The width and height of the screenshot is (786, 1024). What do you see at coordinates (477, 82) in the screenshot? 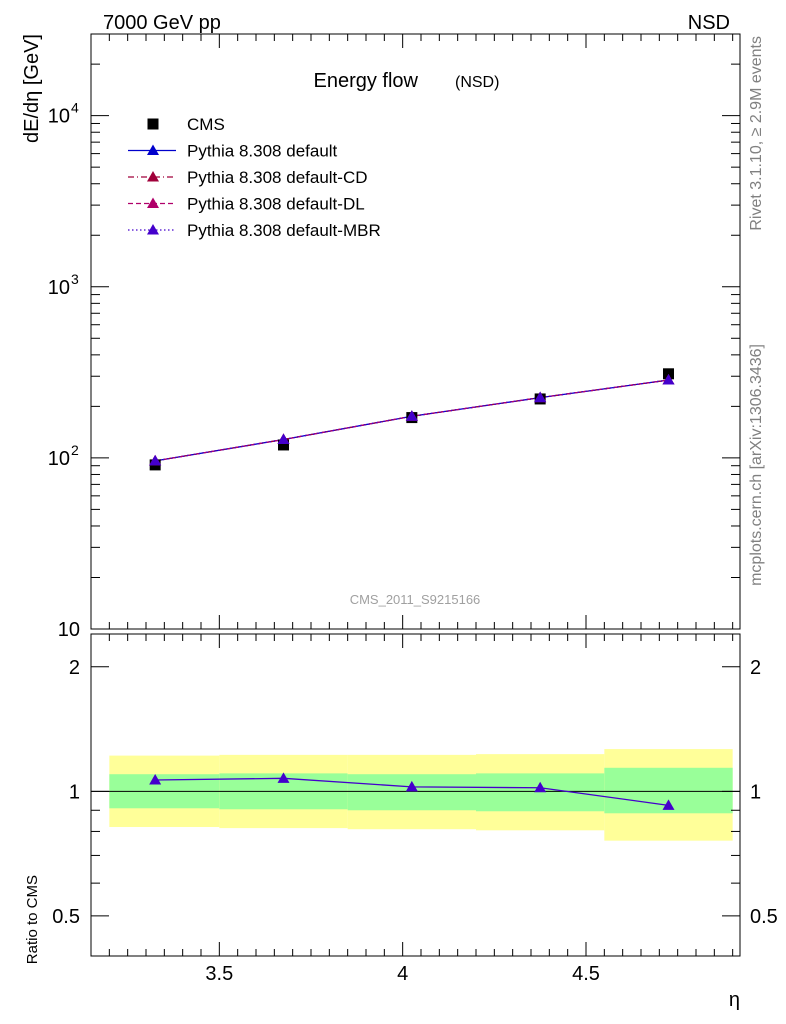
I see `main-title-suffix: (NSD)` at bounding box center [477, 82].